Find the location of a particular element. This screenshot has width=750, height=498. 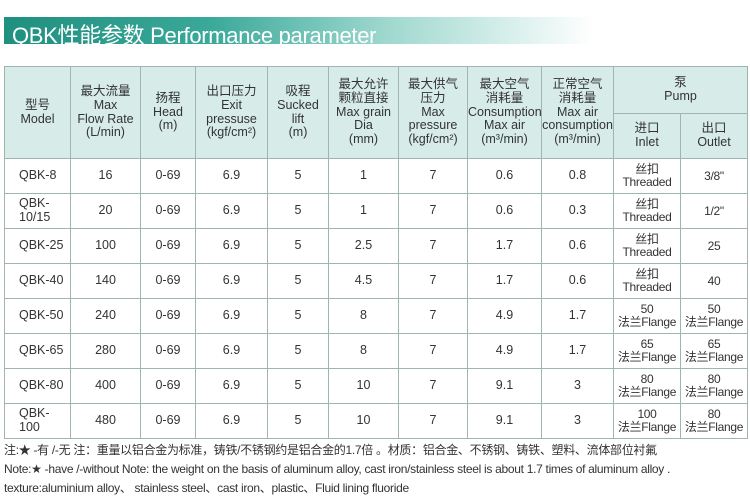

cell-maxair: 9.1 is located at coordinates (504, 386).